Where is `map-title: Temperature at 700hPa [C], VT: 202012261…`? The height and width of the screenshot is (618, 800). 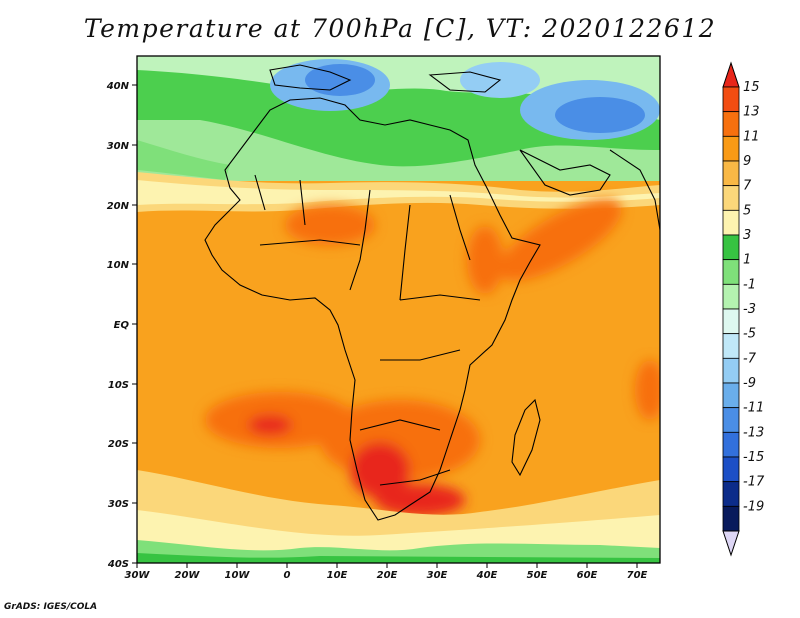
map-title: Temperature at 700hPa [C], VT: 202012261… is located at coordinates (400, 28).